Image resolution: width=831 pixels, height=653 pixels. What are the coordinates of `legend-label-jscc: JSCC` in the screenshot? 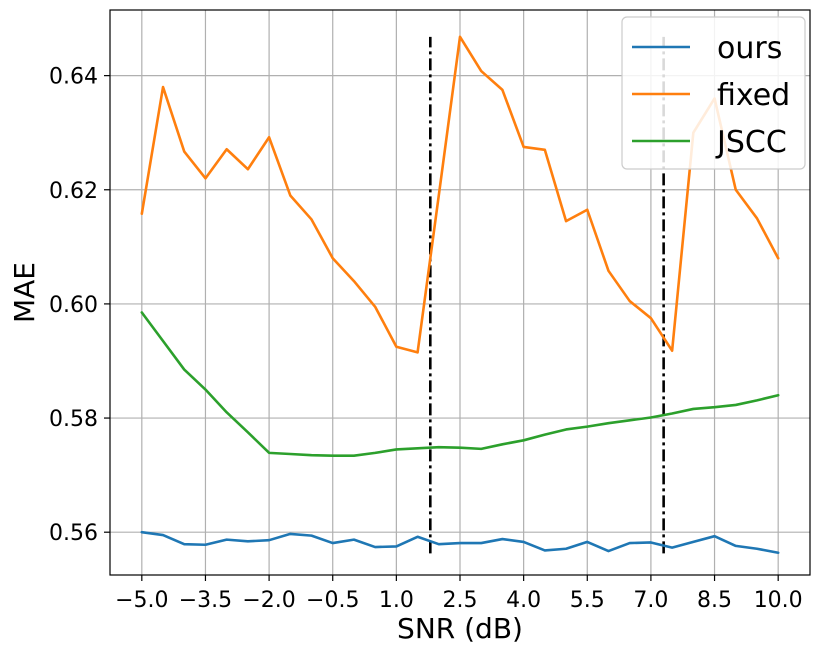 It's located at (751, 142).